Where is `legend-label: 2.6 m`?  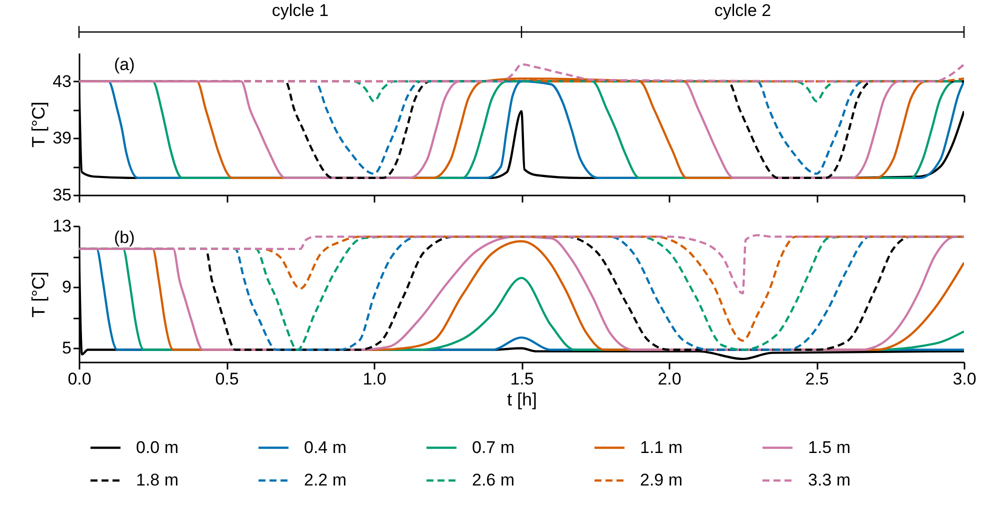
legend-label: 2.6 m is located at coordinates (493, 480).